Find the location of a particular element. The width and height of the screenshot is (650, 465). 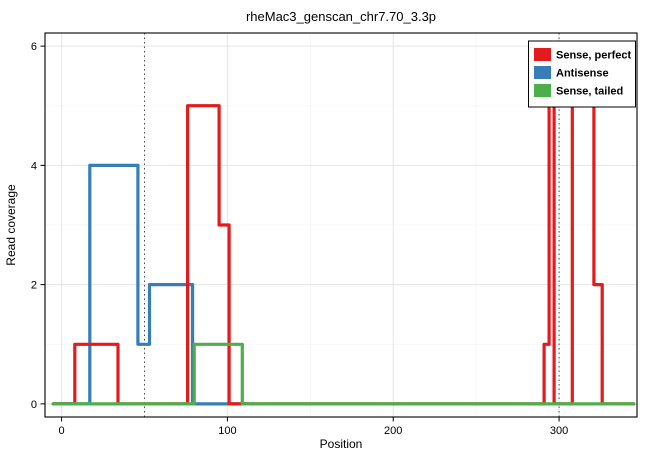

legend-key-antisense is located at coordinates (542, 72).